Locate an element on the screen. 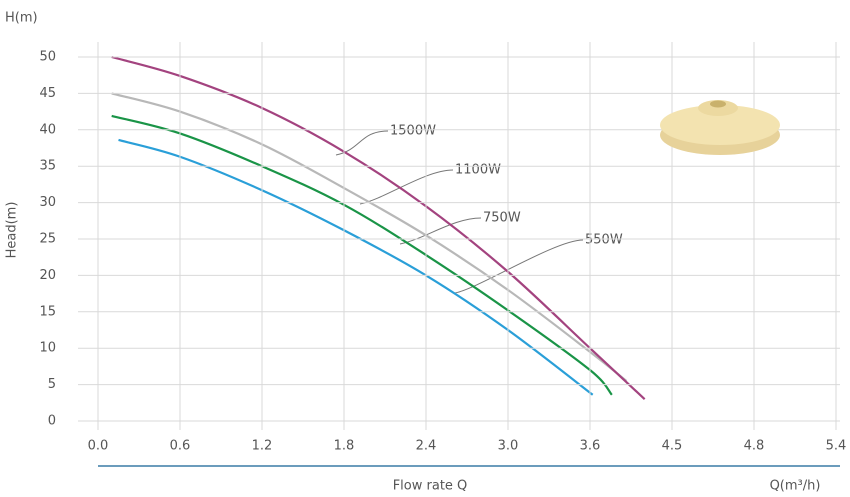 The height and width of the screenshot is (497, 850). series-label: 1500W is located at coordinates (413, 131).